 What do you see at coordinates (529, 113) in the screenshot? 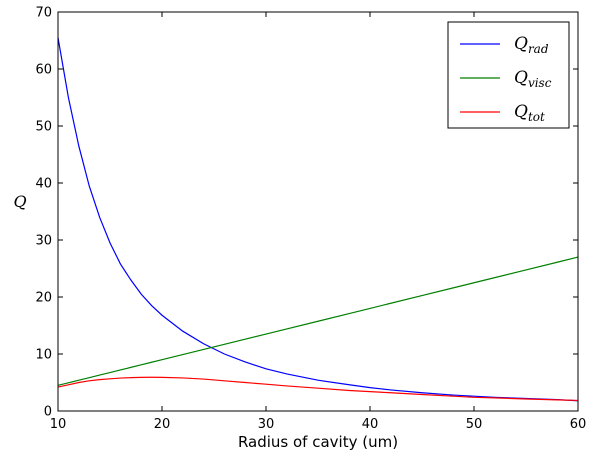
I see `legend-label-tot: Qtot` at bounding box center [529, 113].